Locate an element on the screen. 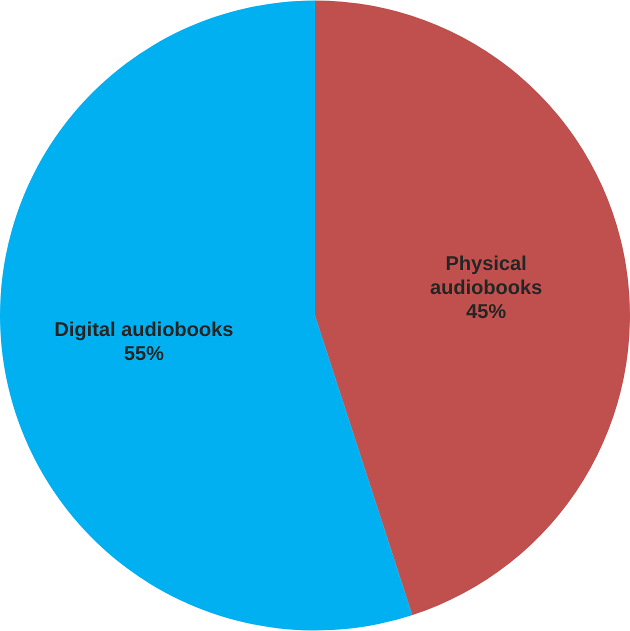 The height and width of the screenshot is (631, 630). slice-label: Digital audiobooks is located at coordinates (144, 330).